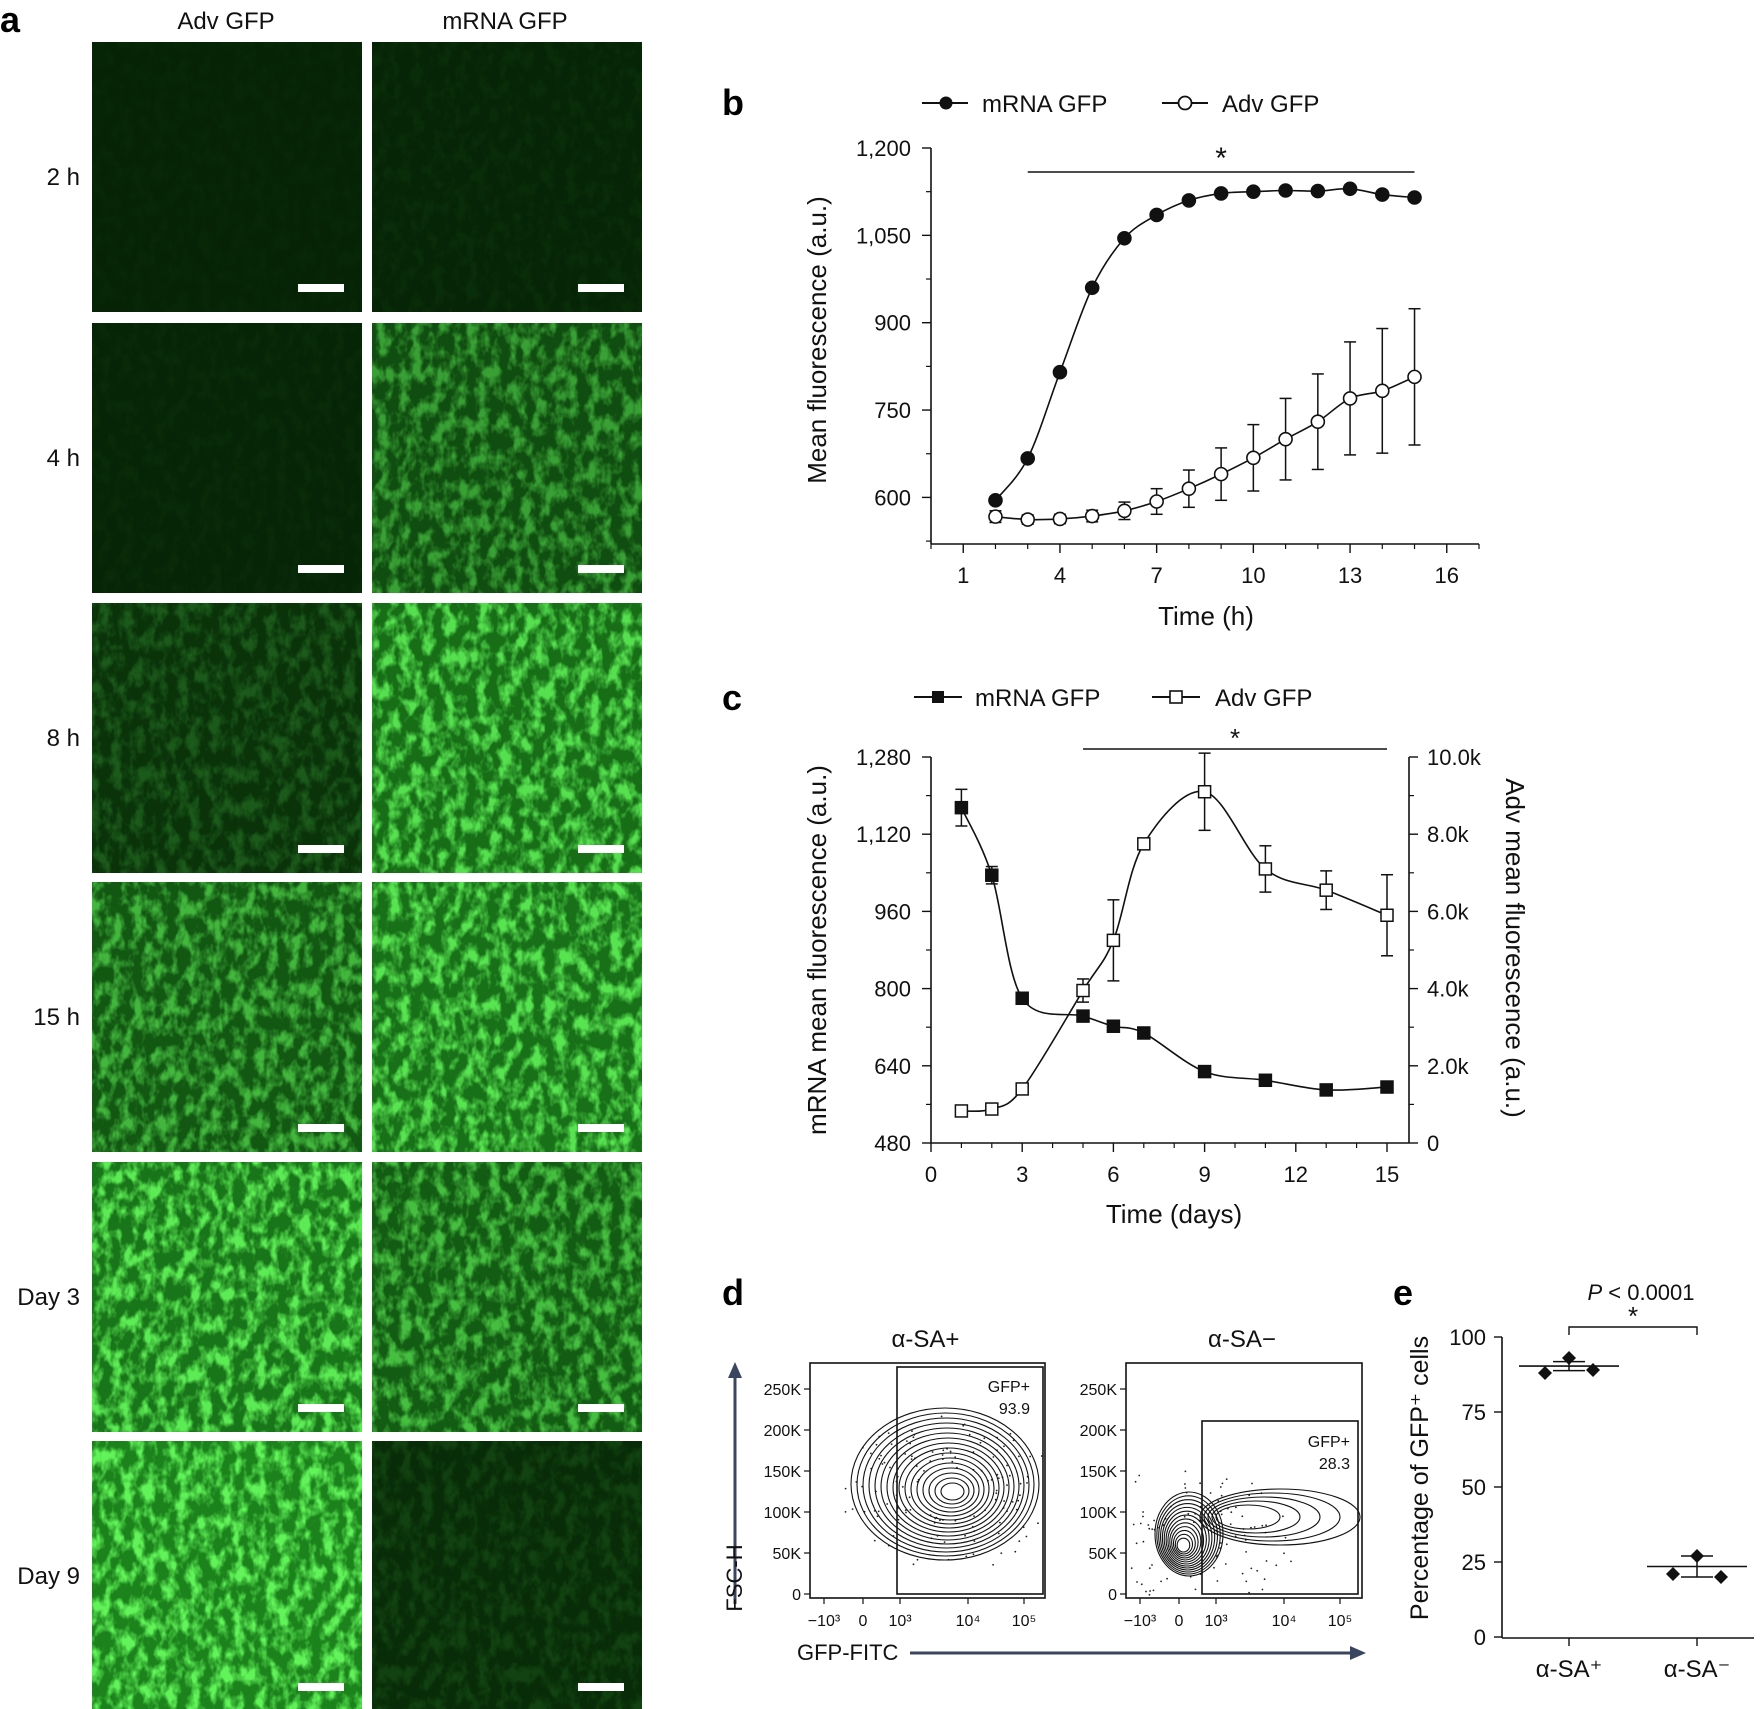  What do you see at coordinates (1633, 1316) in the screenshot?
I see `e-significance-star: *` at bounding box center [1633, 1316].